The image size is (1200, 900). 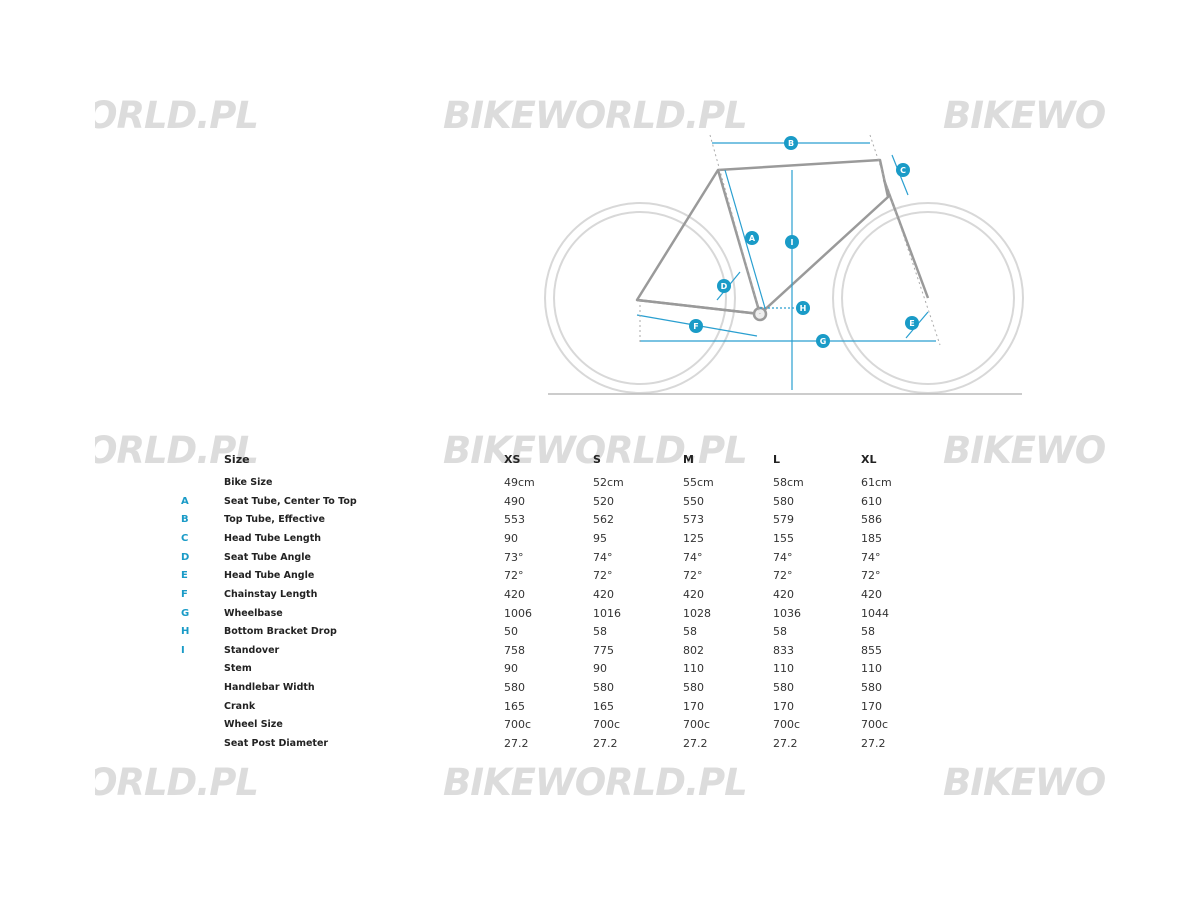 What do you see at coordinates (875, 613) in the screenshot?
I see `value-cell: 1044` at bounding box center [875, 613].